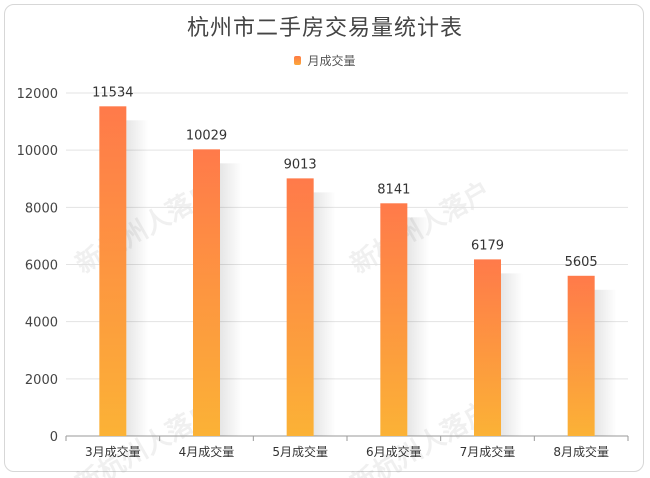  Describe the element at coordinates (347, 447) in the screenshot. I see `x-axis: 3月成交量 4月成交量 5月成交量 6月成交量 7月成交量 8月成交量` at that location.